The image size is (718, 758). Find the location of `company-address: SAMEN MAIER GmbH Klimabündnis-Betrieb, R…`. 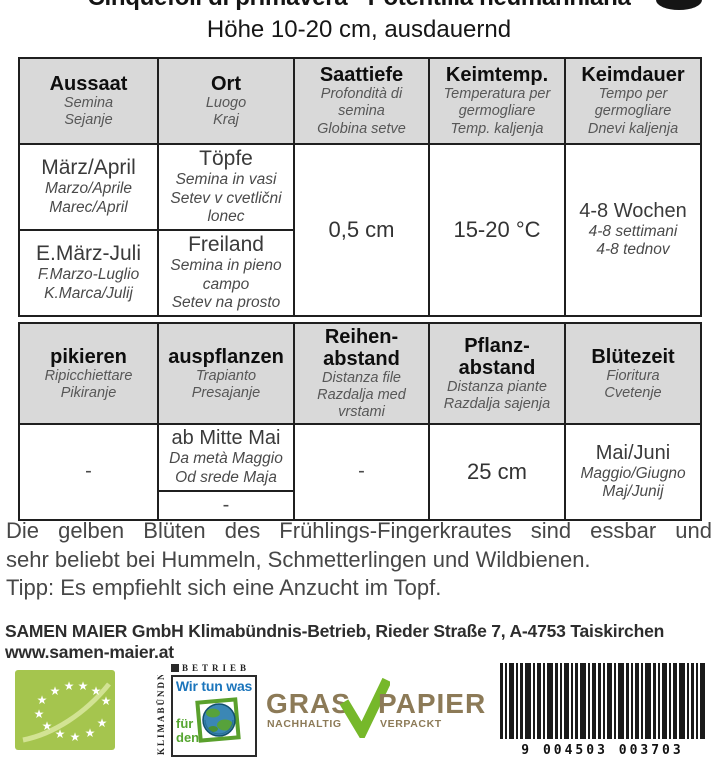

company-address: SAMEN MAIER GmbH Klimabündnis-Betrieb, R… is located at coordinates (360, 641).